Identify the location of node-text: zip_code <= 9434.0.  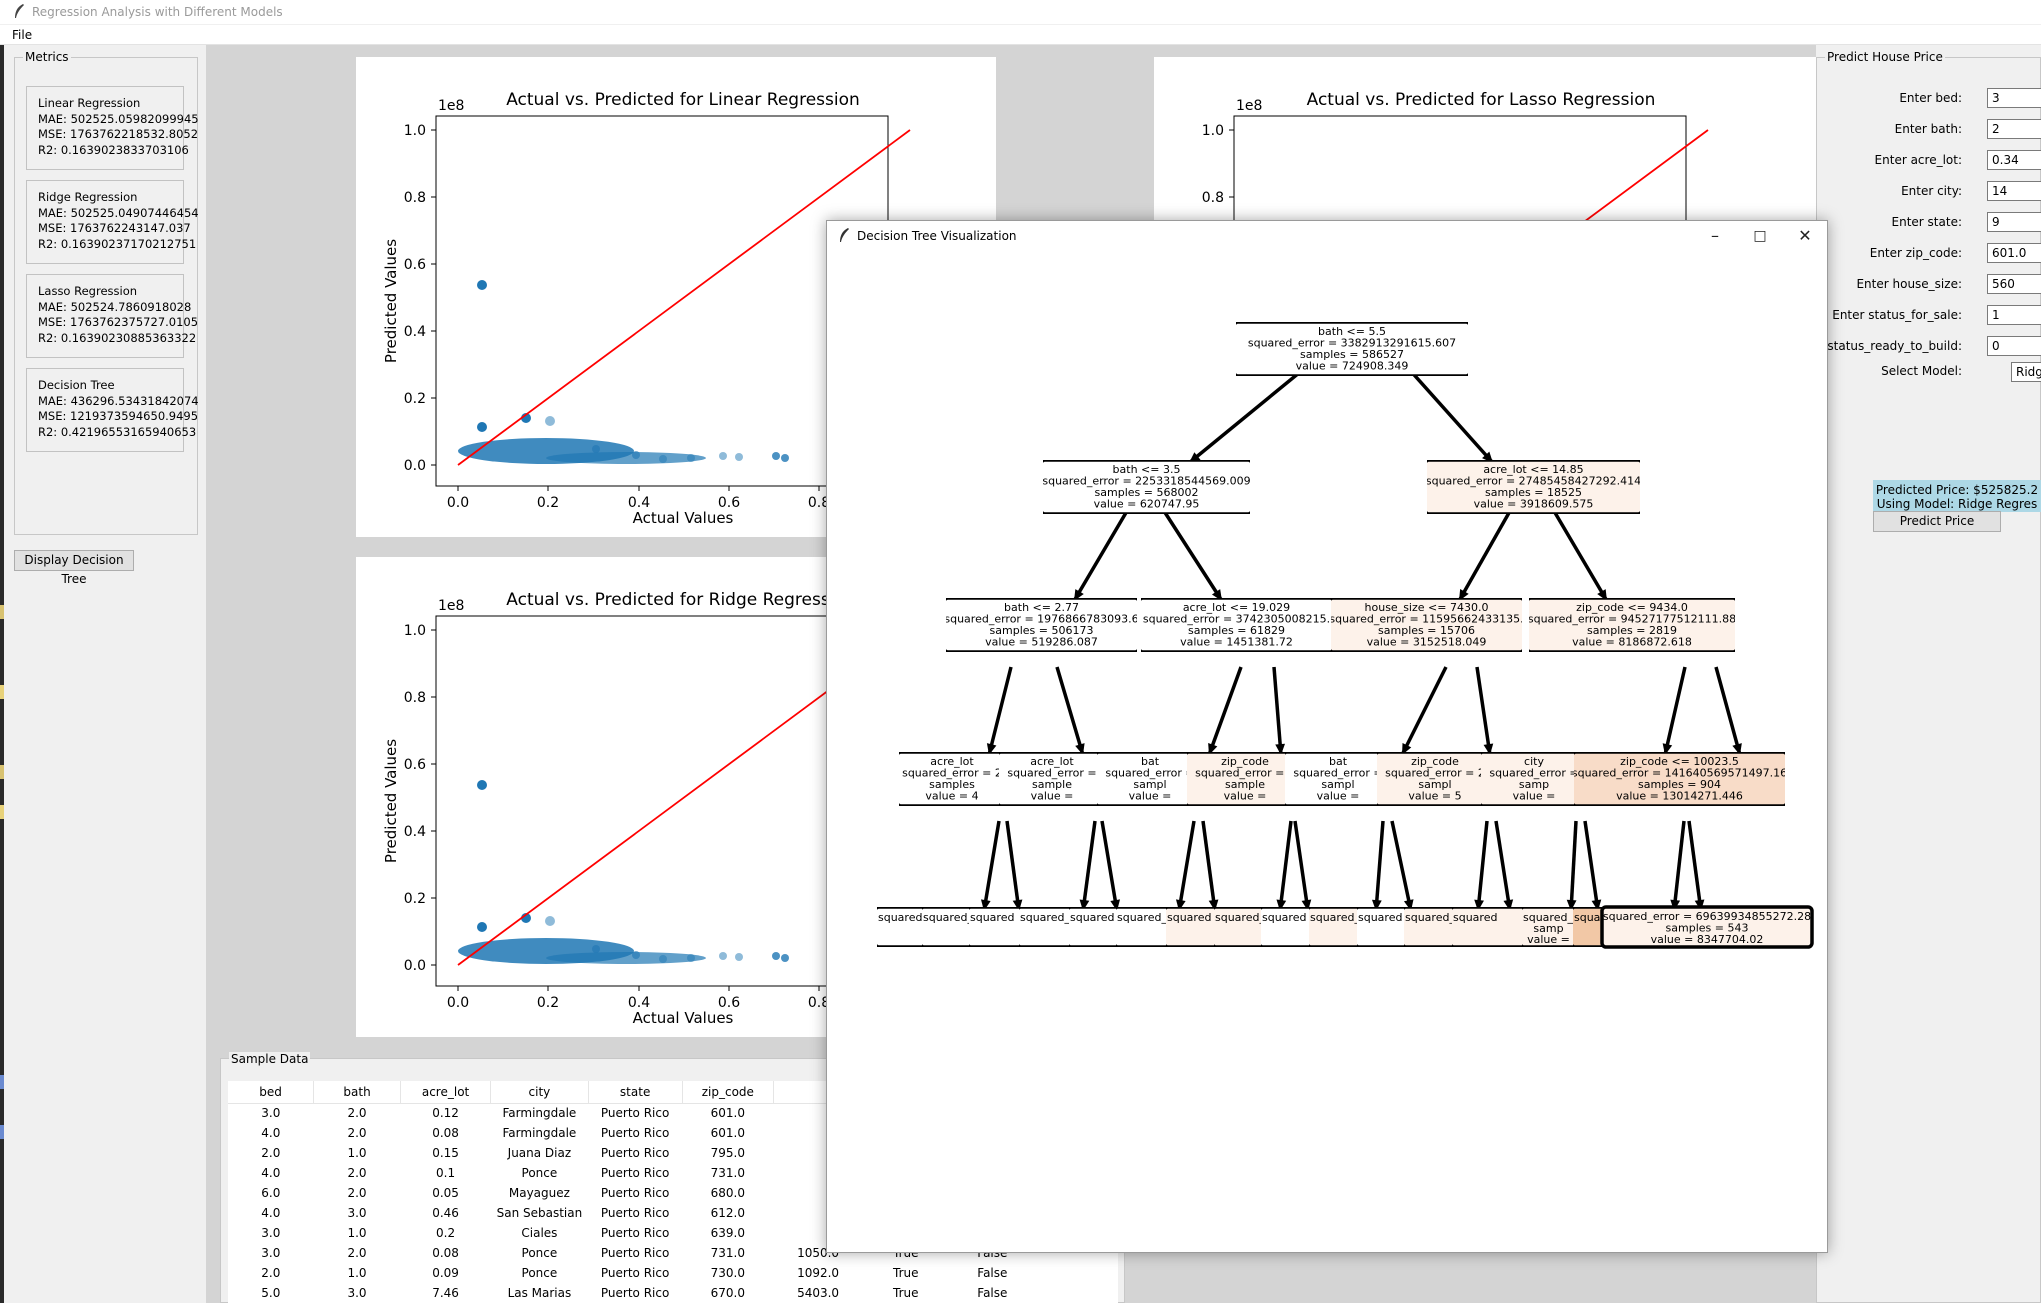
(1632, 607).